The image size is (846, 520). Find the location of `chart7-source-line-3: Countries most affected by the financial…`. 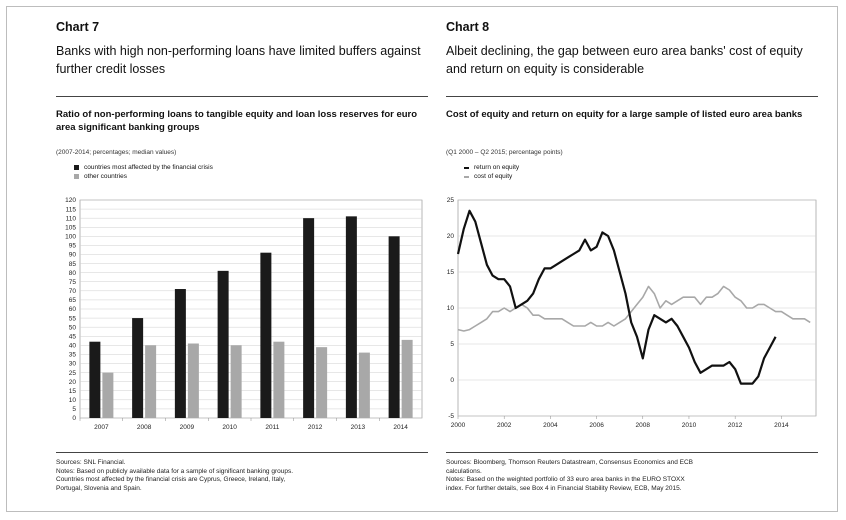

chart7-source-line-3: Countries most affected by the financial… is located at coordinates (171, 479).